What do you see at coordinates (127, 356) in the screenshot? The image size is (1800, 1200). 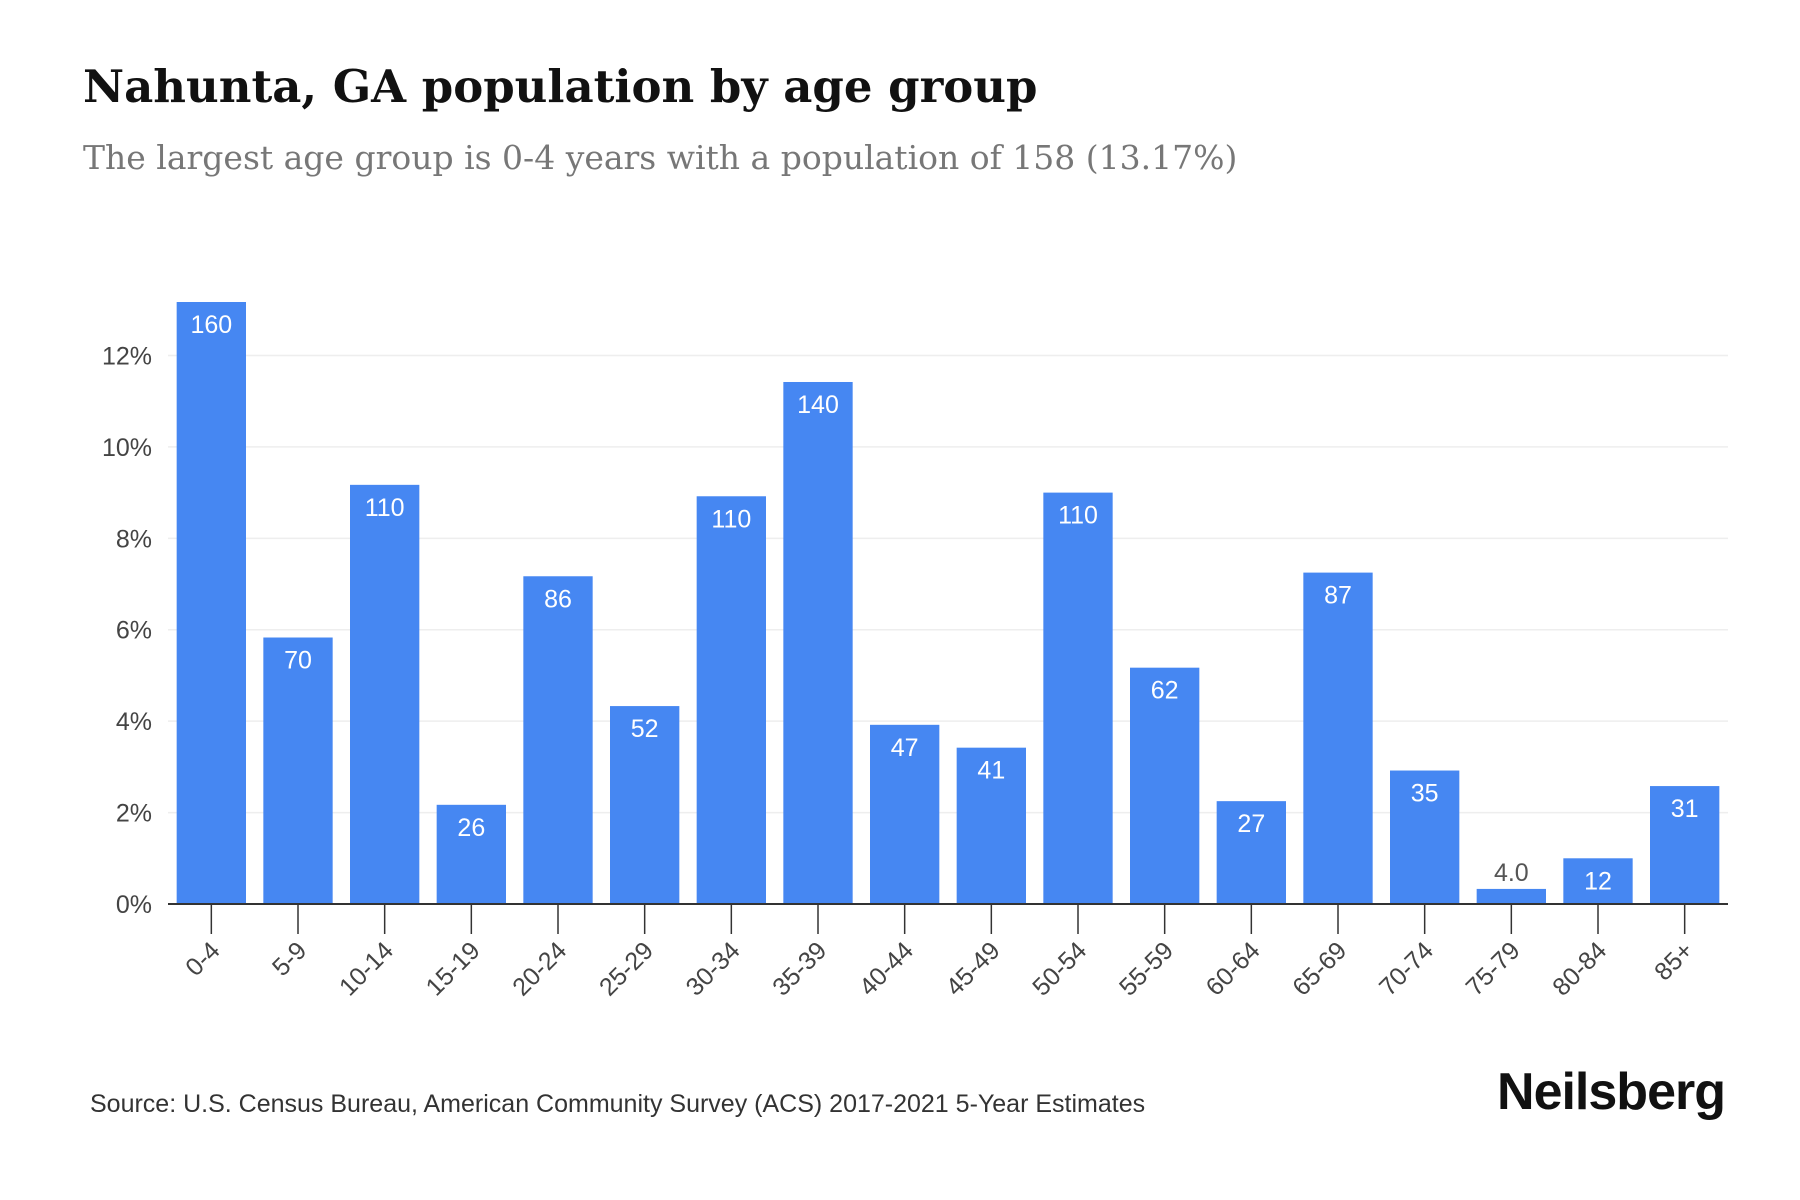 I see `y-tick-label: 12%` at bounding box center [127, 356].